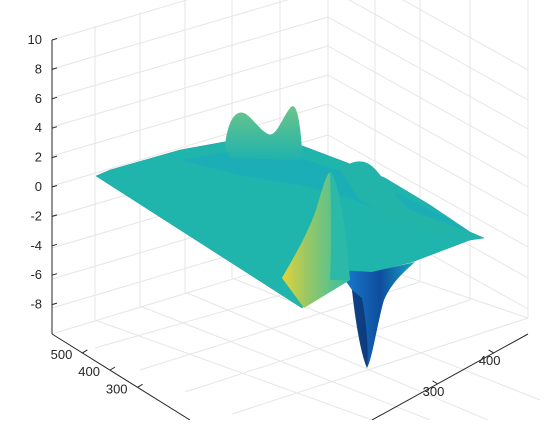  Describe the element at coordinates (450, 377) in the screenshot. I see `x-axis-line` at that location.